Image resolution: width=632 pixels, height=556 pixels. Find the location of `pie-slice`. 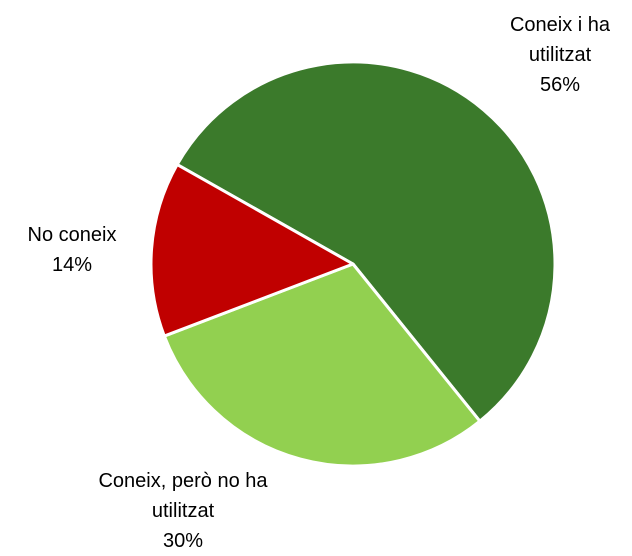

pie-slice is located at coordinates (252, 250).